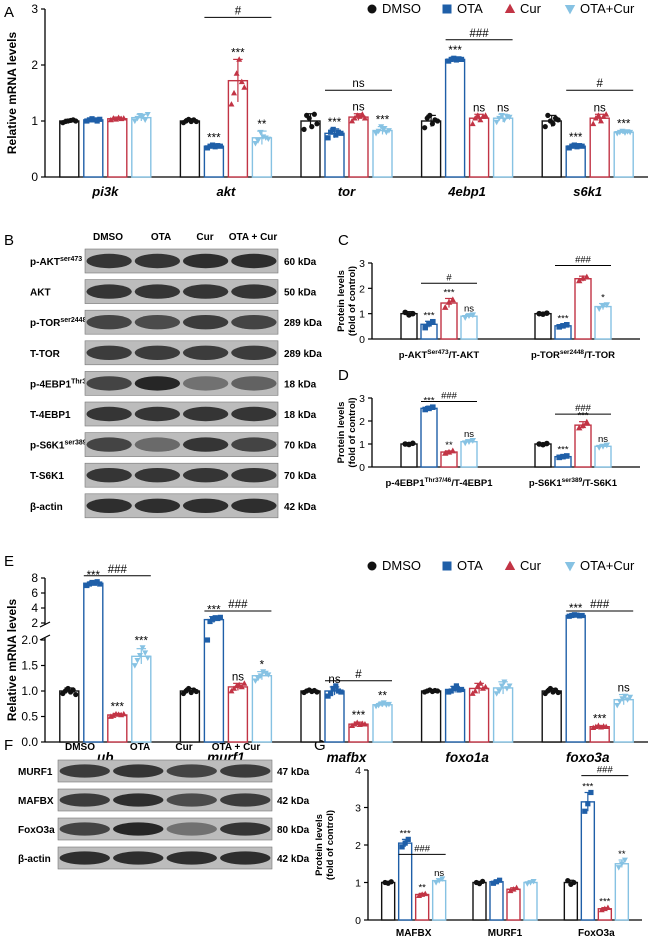  Describe the element at coordinates (303, 354) in the screenshot. I see `blot-kda-label: 289 kDa` at that location.